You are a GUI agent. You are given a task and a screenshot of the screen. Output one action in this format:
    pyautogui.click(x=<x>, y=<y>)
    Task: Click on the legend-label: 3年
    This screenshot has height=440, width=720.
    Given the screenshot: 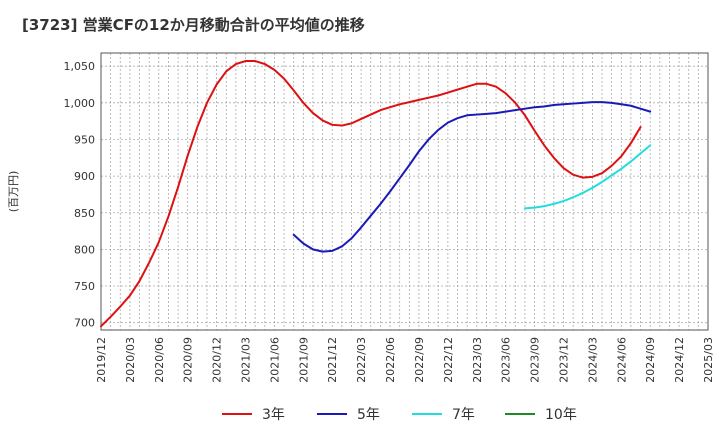 What is the action you would take?
    pyautogui.click(x=273, y=415)
    